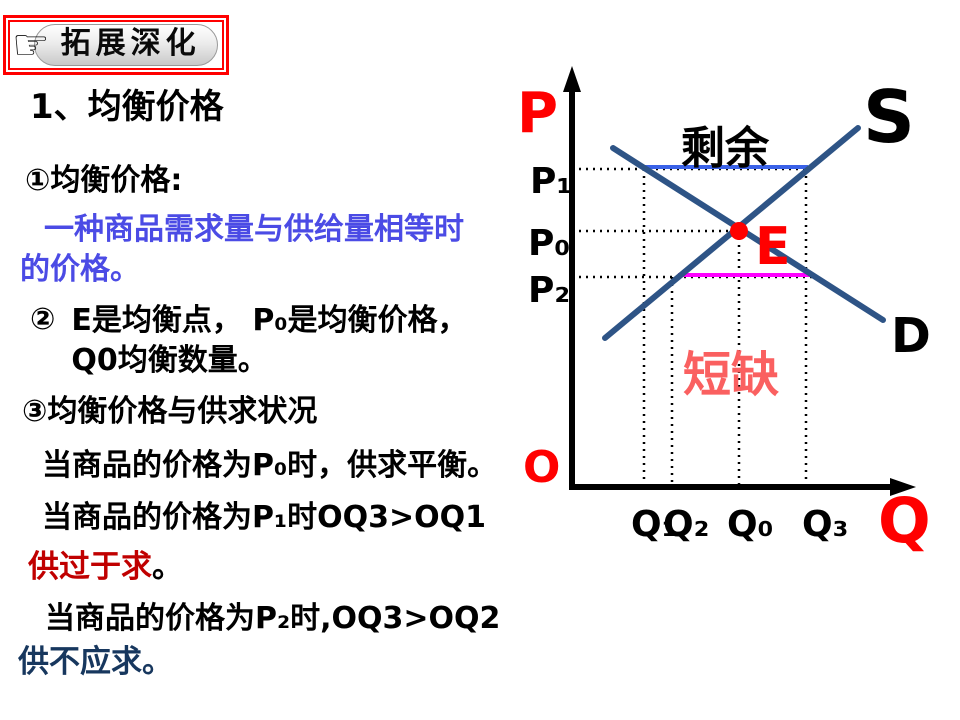 Image resolution: width=960 pixels, height=720 pixels. What do you see at coordinates (572, 79) in the screenshot?
I see `y-axis-arrow-icon` at bounding box center [572, 79].